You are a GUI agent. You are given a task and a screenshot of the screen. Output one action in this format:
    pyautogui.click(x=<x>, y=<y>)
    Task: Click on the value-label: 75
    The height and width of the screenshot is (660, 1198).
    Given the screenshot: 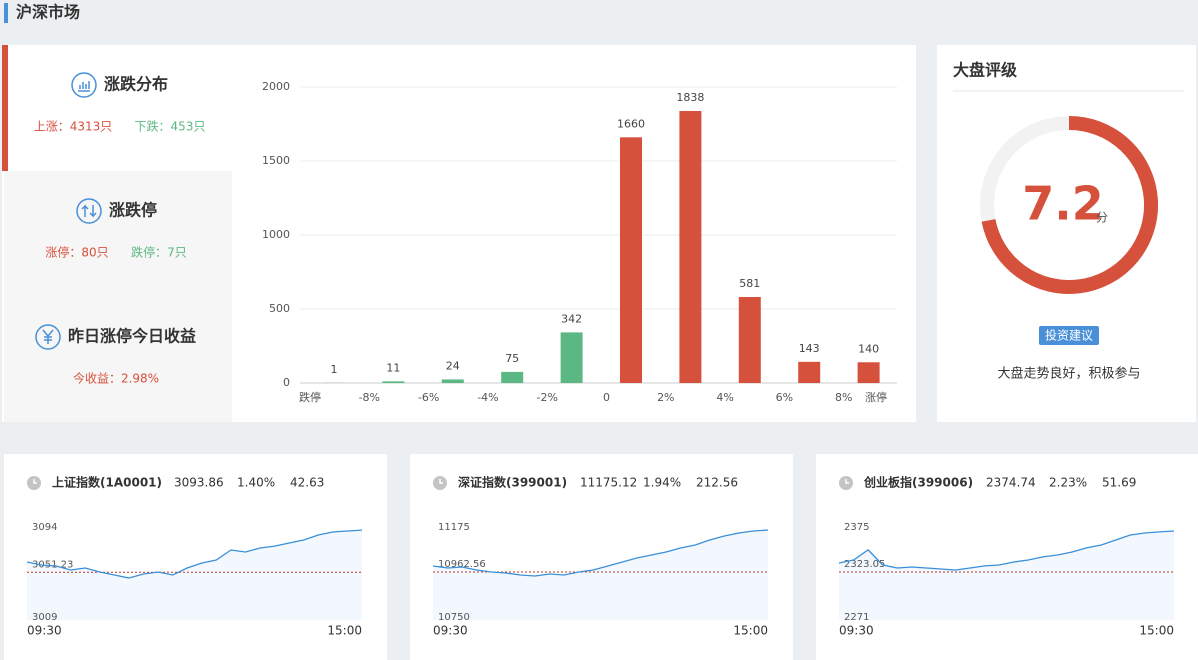 What is the action you would take?
    pyautogui.click(x=512, y=358)
    